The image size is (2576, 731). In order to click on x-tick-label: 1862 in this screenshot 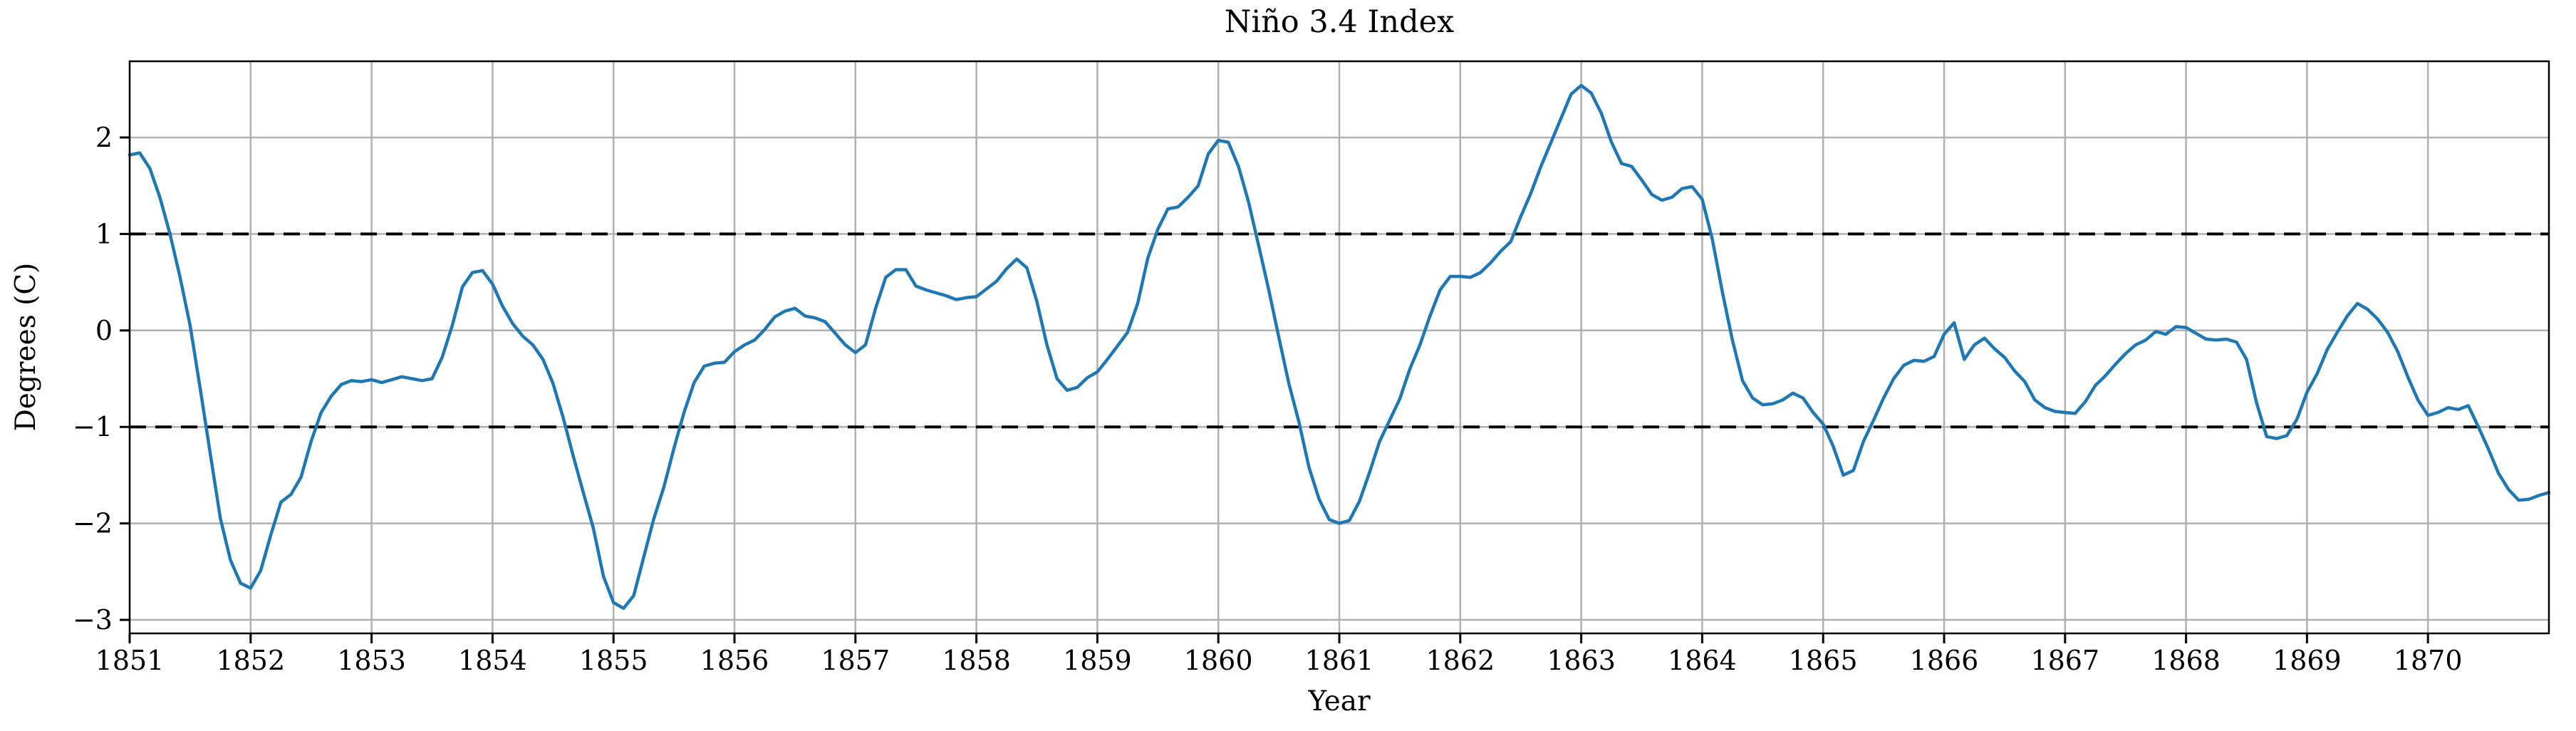, I will do `click(1460, 661)`.